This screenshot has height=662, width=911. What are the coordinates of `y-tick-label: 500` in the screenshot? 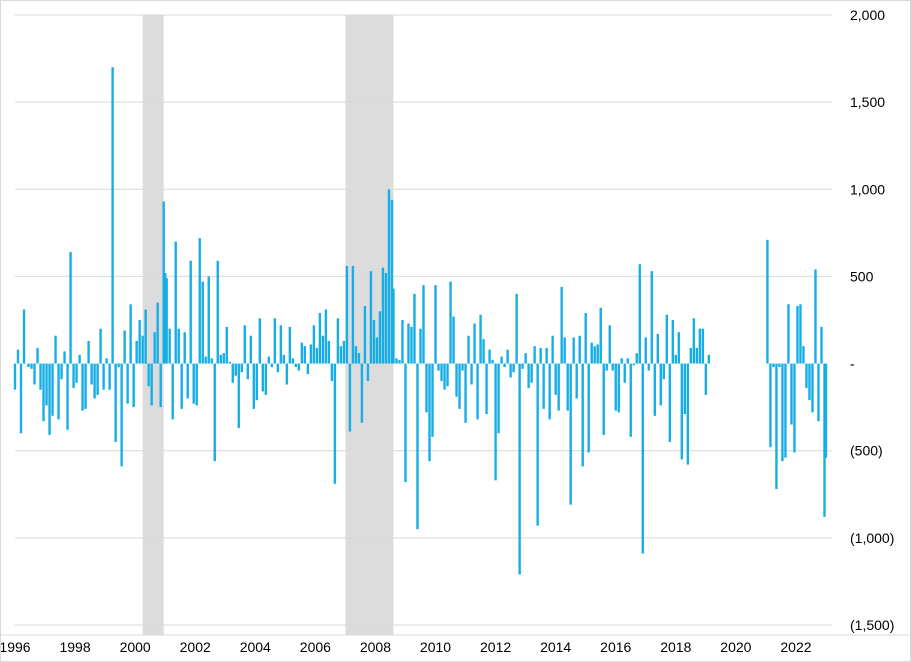 It's located at (862, 276).